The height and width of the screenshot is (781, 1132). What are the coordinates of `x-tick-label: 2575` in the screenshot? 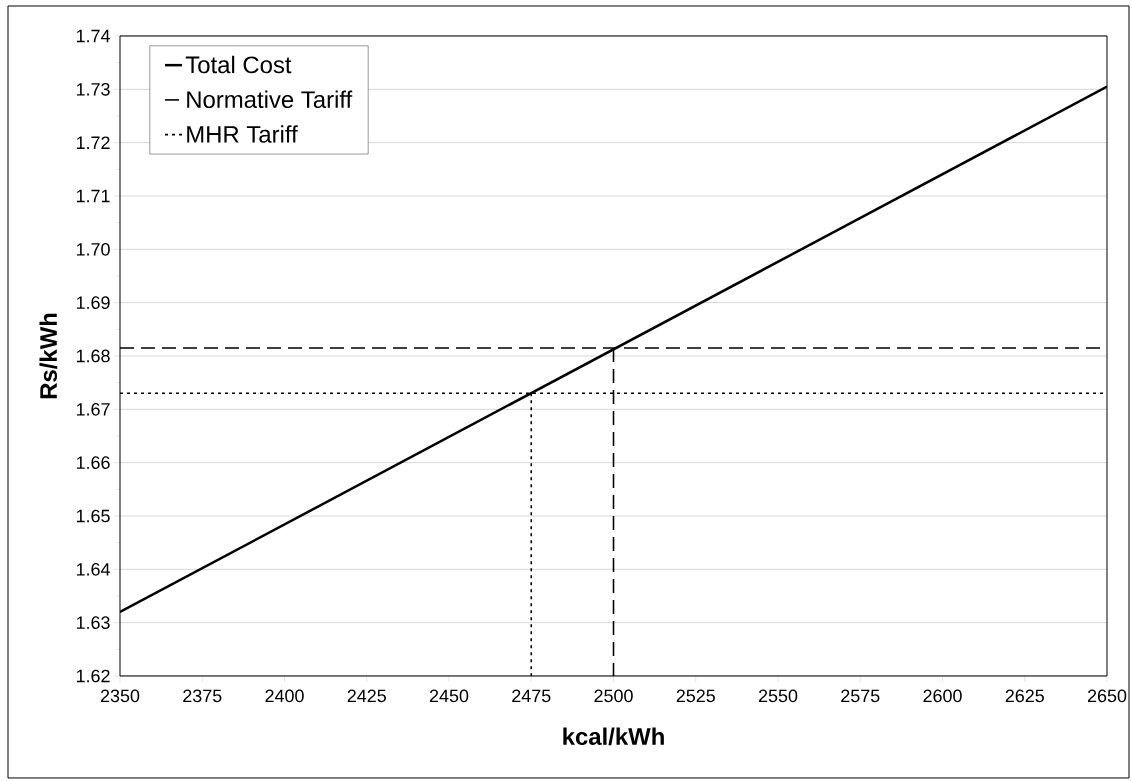 It's located at (860, 696).